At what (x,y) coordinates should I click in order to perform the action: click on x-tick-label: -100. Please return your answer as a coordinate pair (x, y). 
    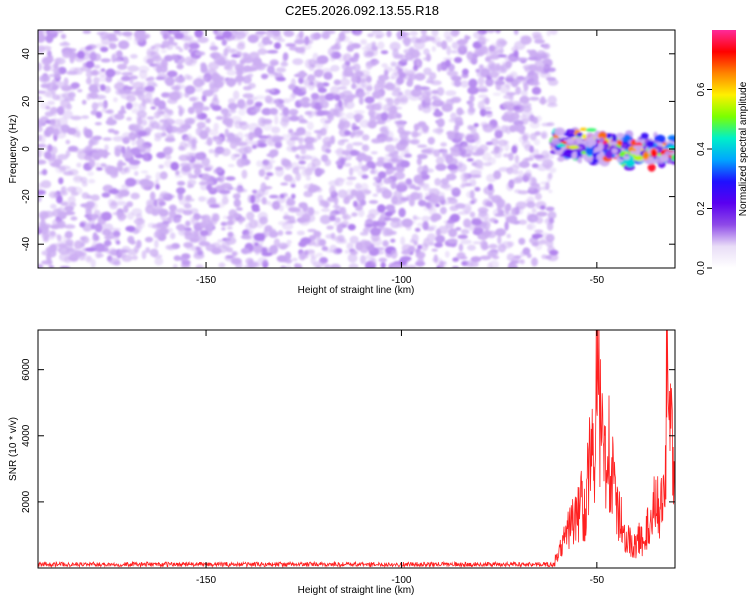
    Looking at the image, I should click on (401, 580).